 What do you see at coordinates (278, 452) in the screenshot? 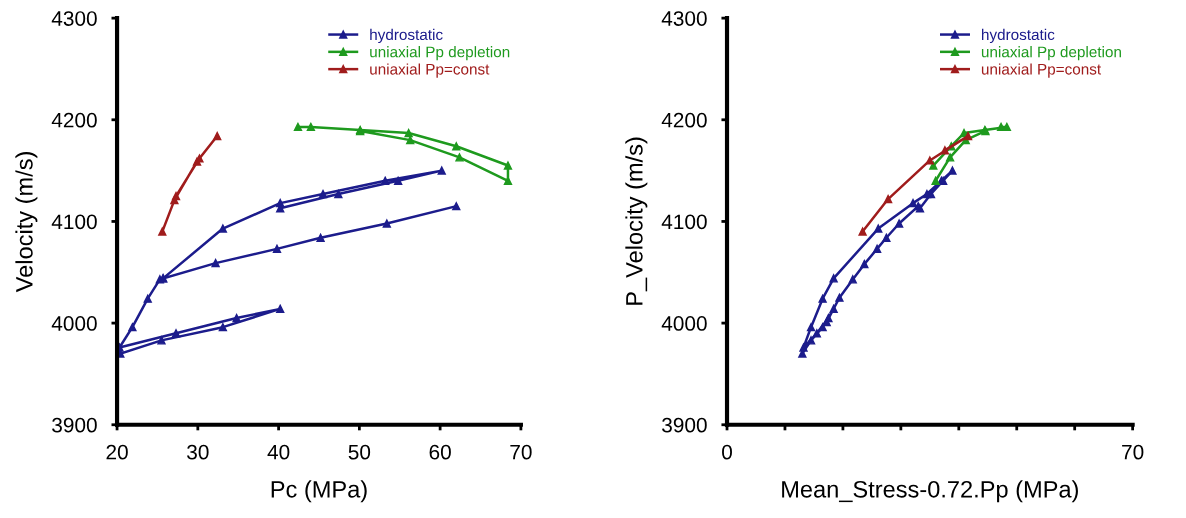
I see `x-tick-label: 40` at bounding box center [278, 452].